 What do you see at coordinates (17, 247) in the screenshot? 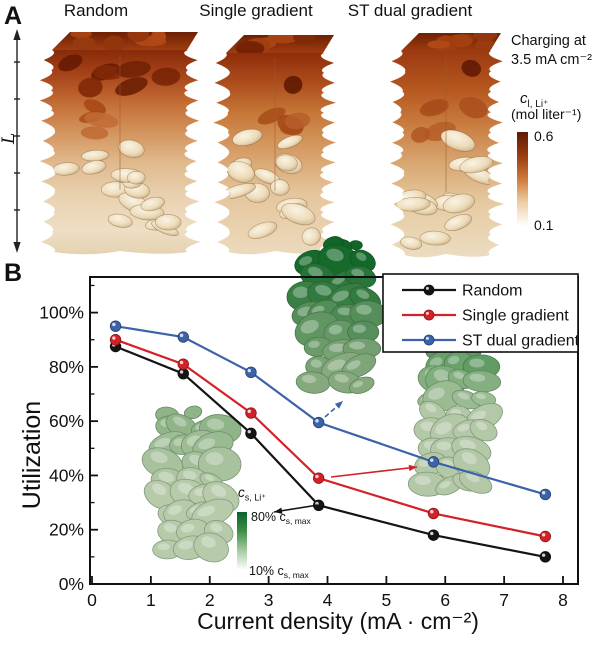
I see `arrowhead-down` at bounding box center [17, 247].